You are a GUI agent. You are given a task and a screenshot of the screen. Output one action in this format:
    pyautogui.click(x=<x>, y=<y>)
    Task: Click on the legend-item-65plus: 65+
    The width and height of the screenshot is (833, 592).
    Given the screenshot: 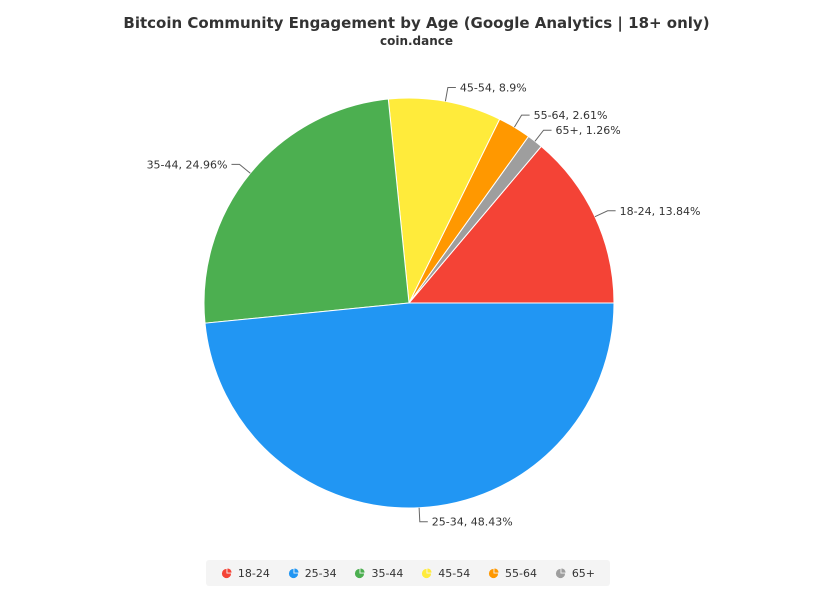 What is the action you would take?
    pyautogui.click(x=575, y=573)
    